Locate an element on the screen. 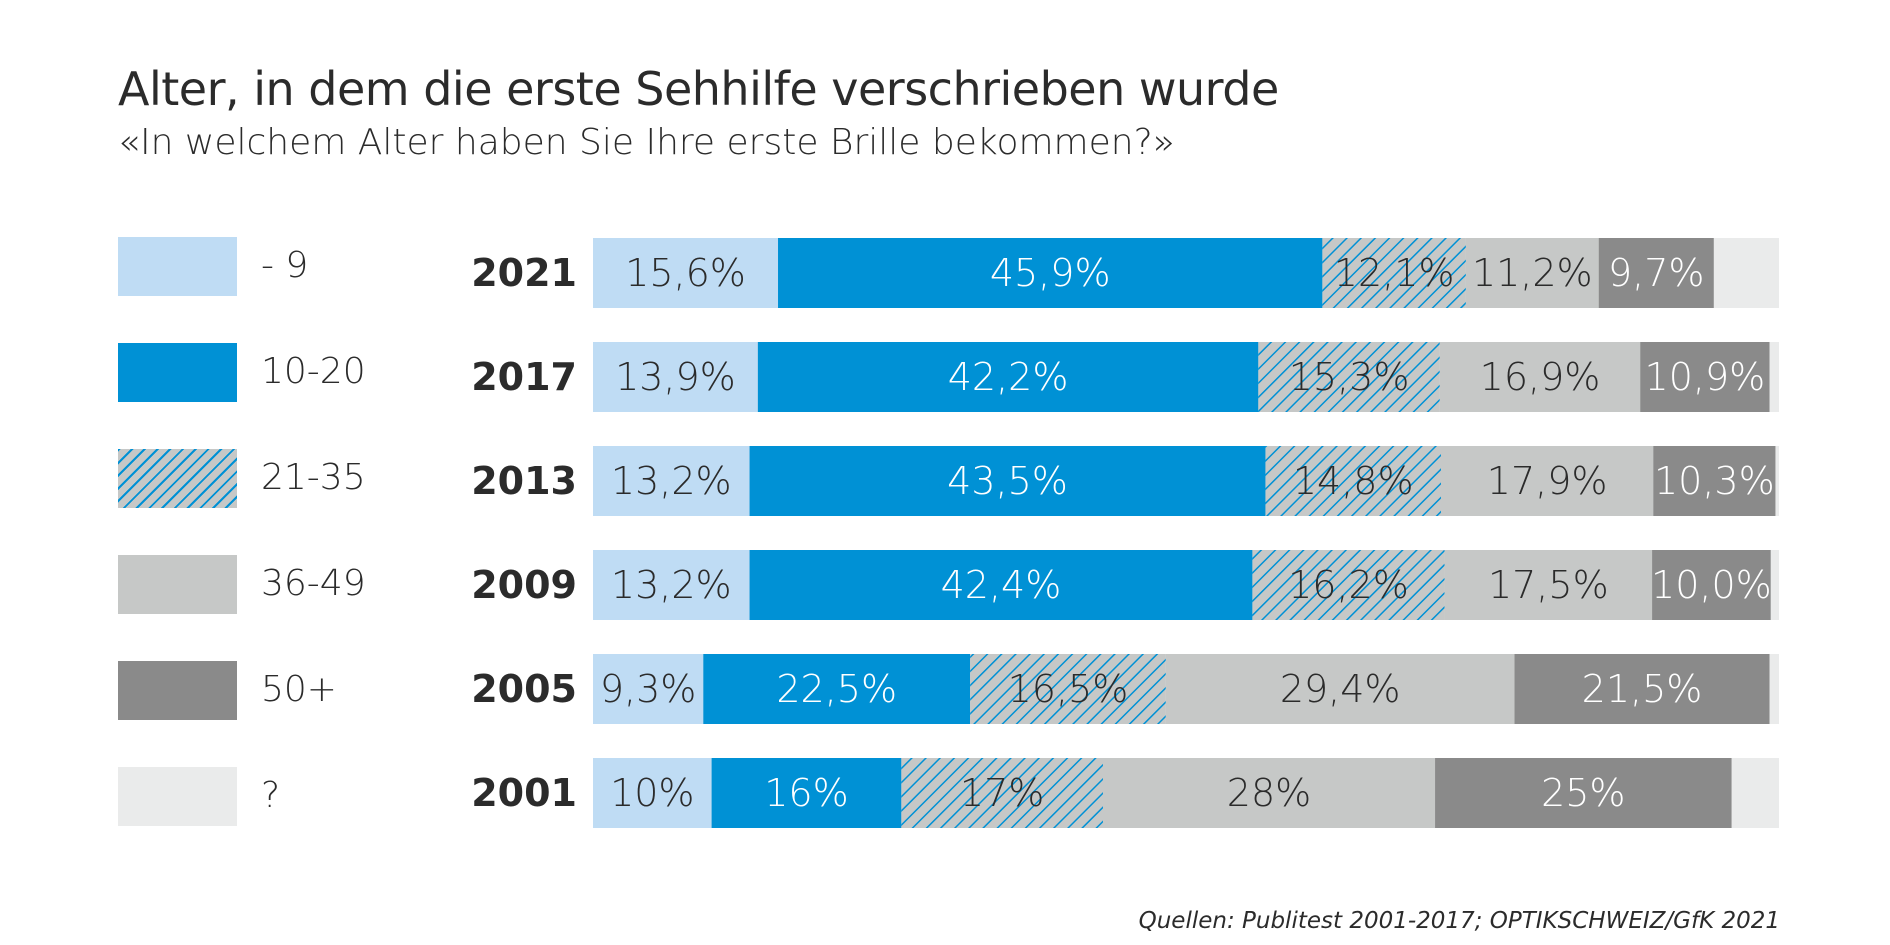 This screenshot has height=945, width=1890. legend-item-age-21-35: 21-35 is located at coordinates (268, 479).